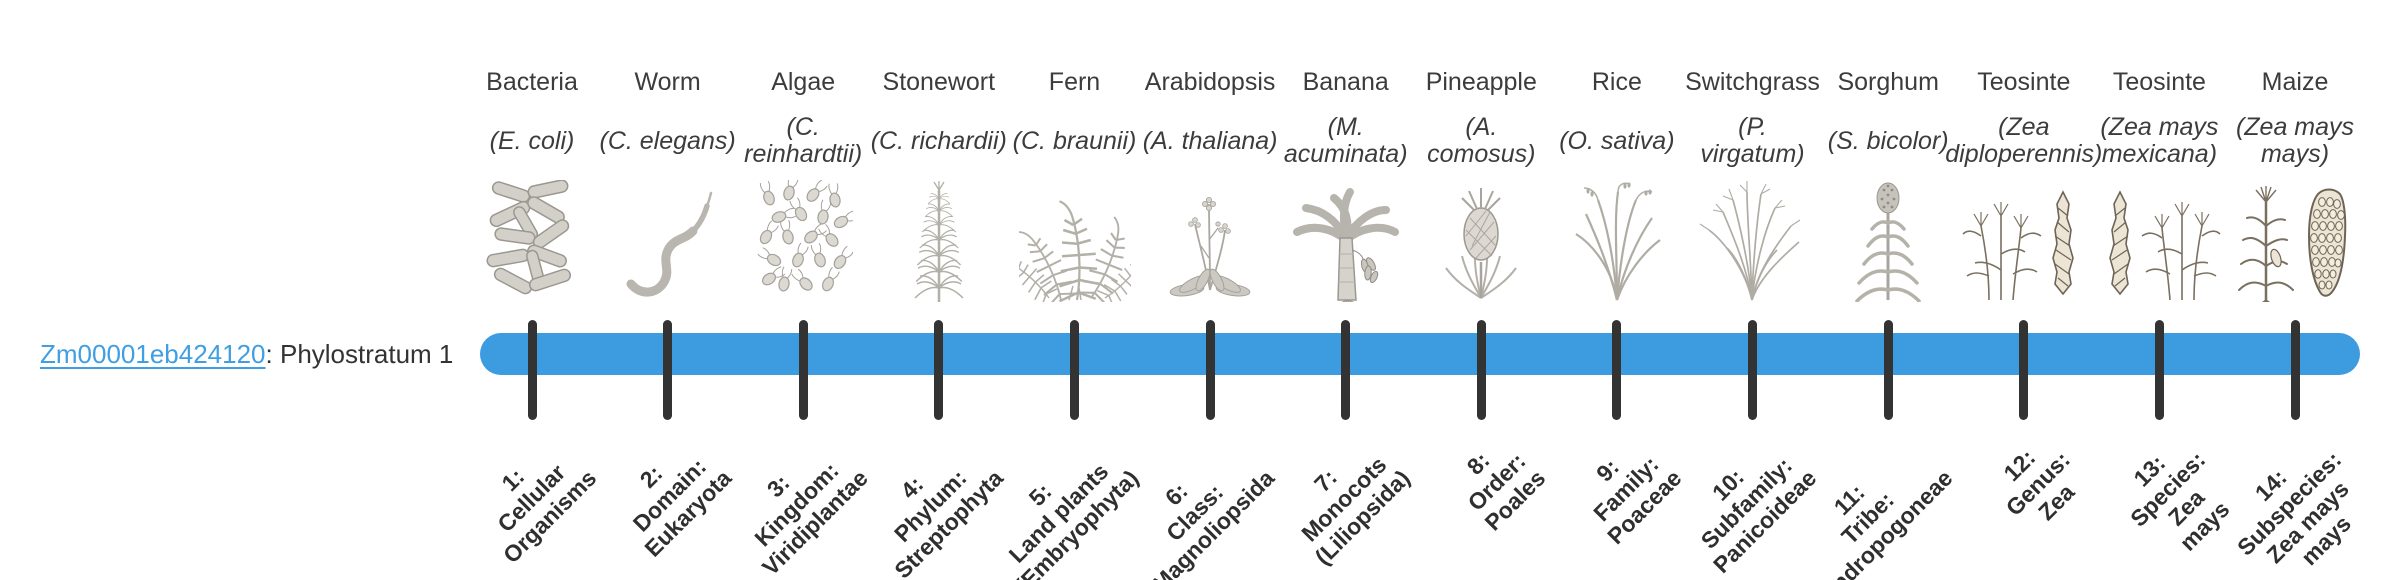 This screenshot has width=2400, height=580. I want to click on species-scientific-name: (S. bicolor), so click(1888, 140).